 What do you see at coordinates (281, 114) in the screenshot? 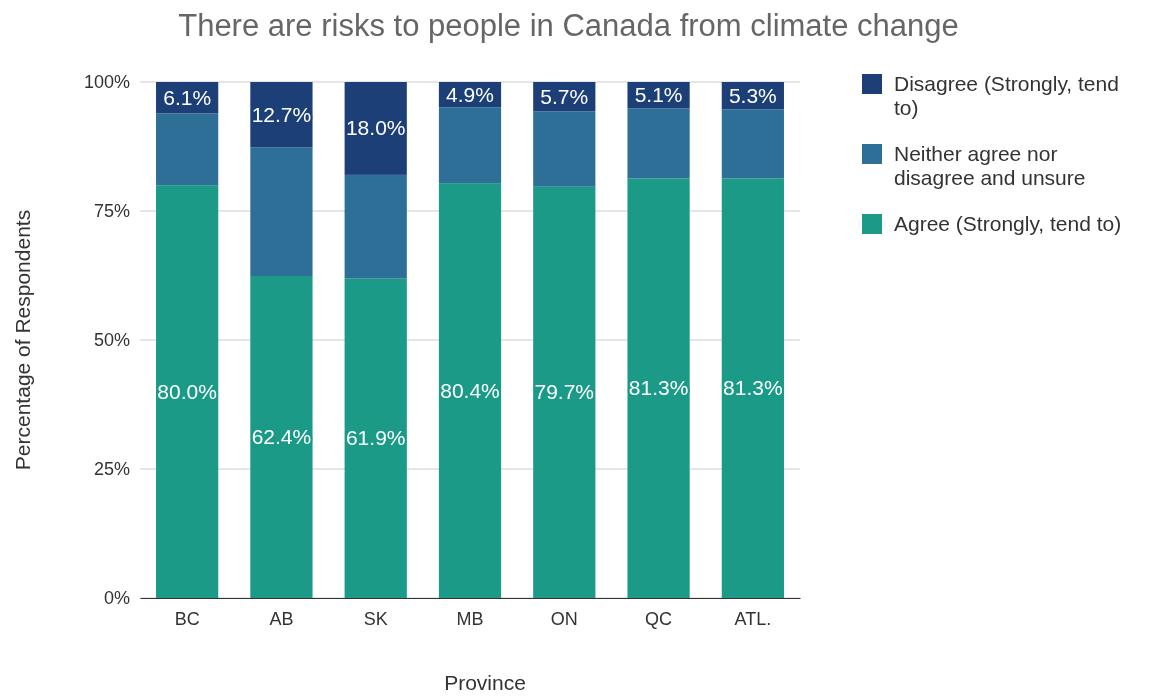
I see `data-label: 12.7%` at bounding box center [281, 114].